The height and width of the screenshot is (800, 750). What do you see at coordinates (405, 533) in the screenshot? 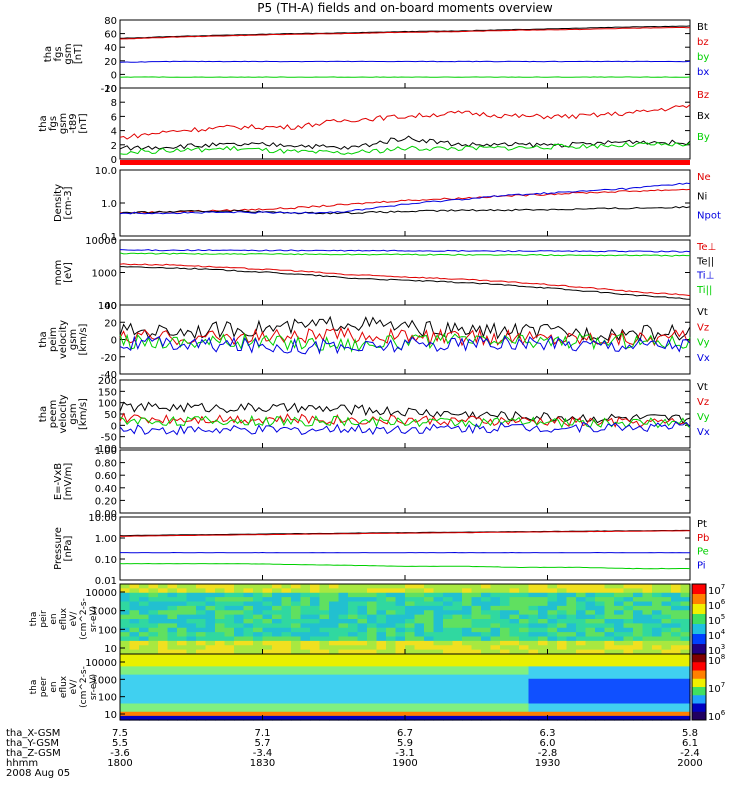
I see `series-line` at bounding box center [405, 533].